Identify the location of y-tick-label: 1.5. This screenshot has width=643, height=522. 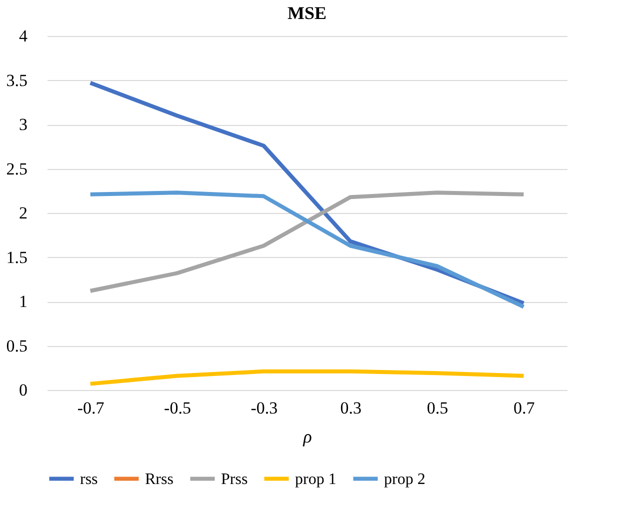
(17, 257).